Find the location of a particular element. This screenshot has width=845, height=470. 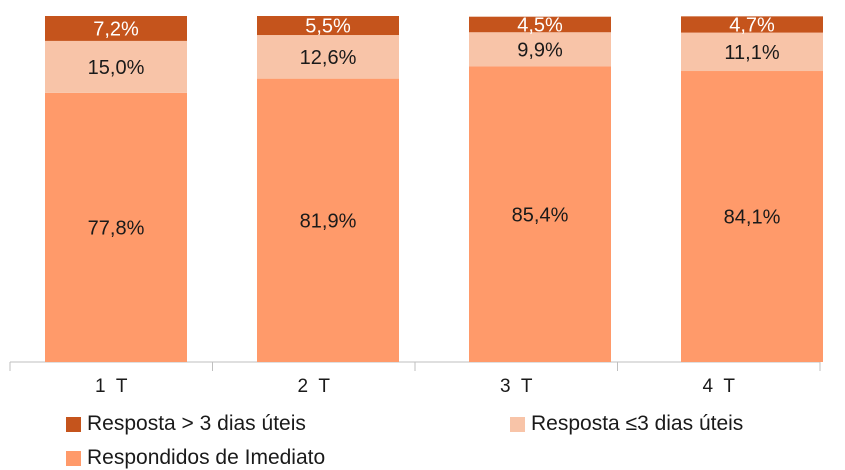

data-label-resposta-ate-3-dias-3: 9,9% is located at coordinates (540, 50).